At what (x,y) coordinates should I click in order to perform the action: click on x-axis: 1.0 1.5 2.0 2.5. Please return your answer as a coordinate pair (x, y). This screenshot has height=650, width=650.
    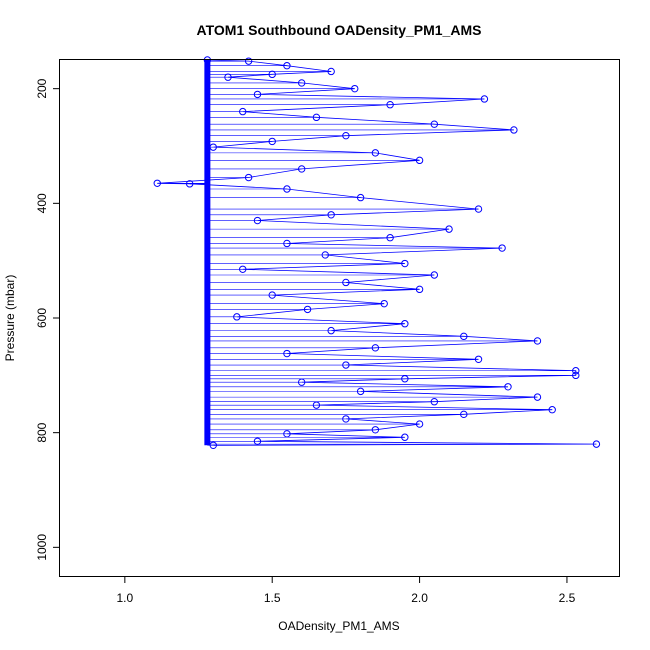
    Looking at the image, I should click on (346, 590).